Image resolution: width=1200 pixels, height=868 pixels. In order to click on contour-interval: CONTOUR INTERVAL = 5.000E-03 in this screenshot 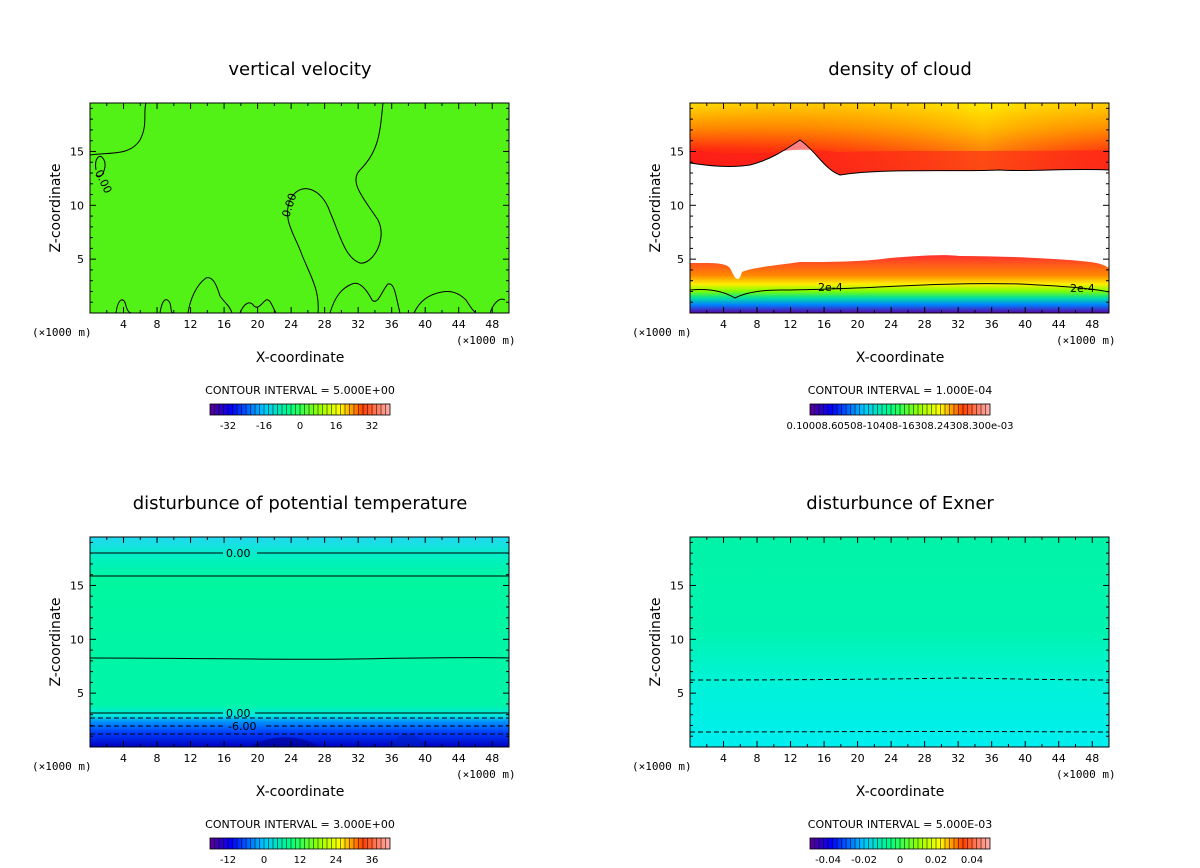, I will do `click(900, 824)`.